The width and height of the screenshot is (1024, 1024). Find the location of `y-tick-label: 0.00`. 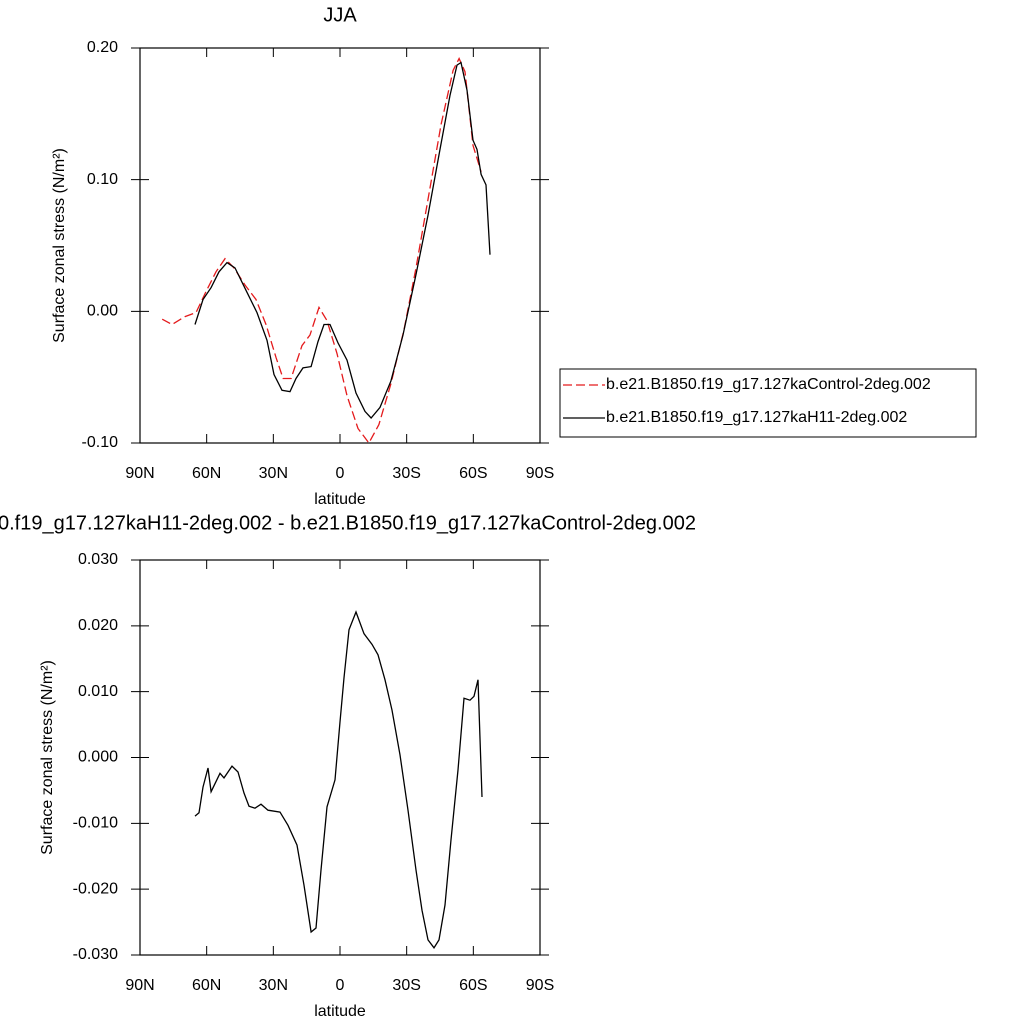

y-tick-label: 0.00 is located at coordinates (102, 311).